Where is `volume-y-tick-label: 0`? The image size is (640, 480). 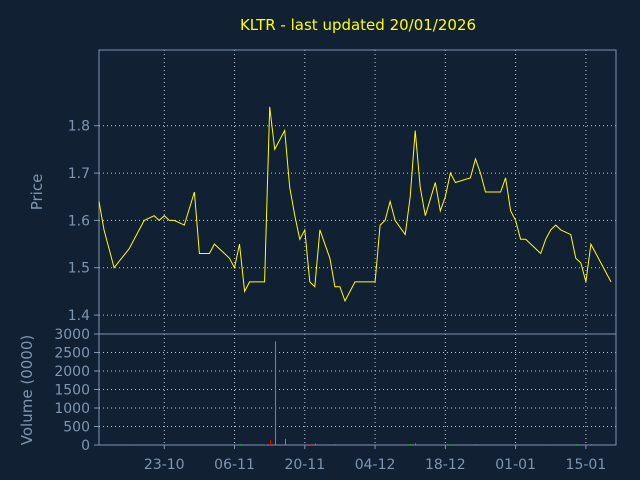
volume-y-tick-label: 0 is located at coordinates (85, 446).